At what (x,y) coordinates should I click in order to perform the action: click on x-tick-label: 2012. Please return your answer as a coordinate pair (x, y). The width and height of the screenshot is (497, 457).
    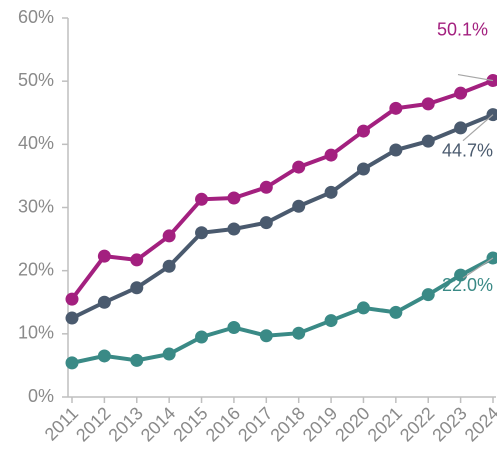
    Looking at the image, I should click on (93, 424).